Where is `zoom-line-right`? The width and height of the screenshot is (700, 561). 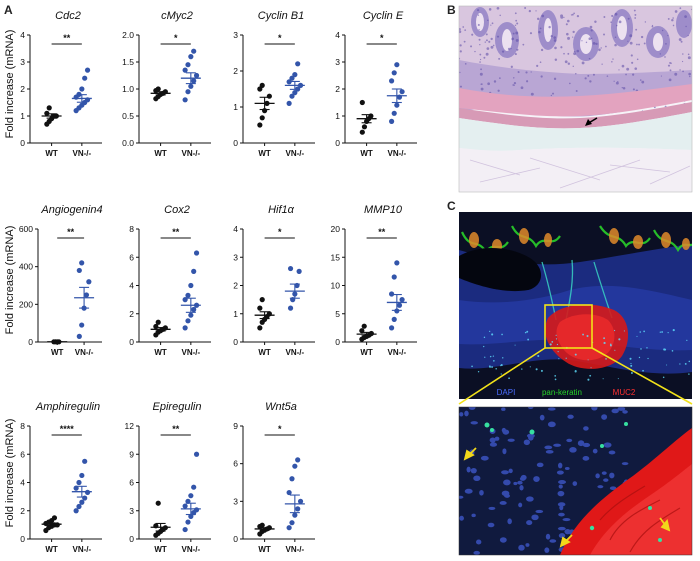 zoom-line-right is located at coordinates (642, 376).